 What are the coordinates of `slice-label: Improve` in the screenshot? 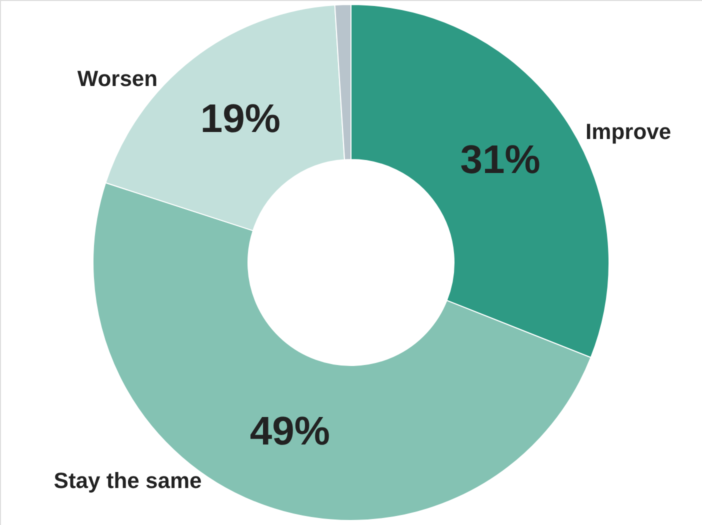 It's located at (629, 131).